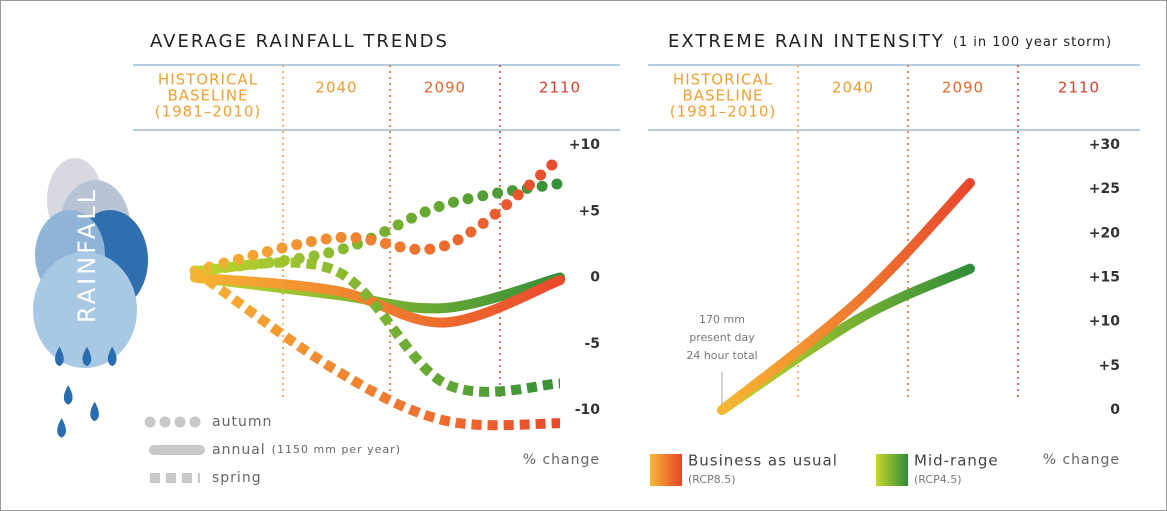 This screenshot has height=511, width=1167. What do you see at coordinates (592, 344) in the screenshot?
I see `y-tick-label: -5` at bounding box center [592, 344].